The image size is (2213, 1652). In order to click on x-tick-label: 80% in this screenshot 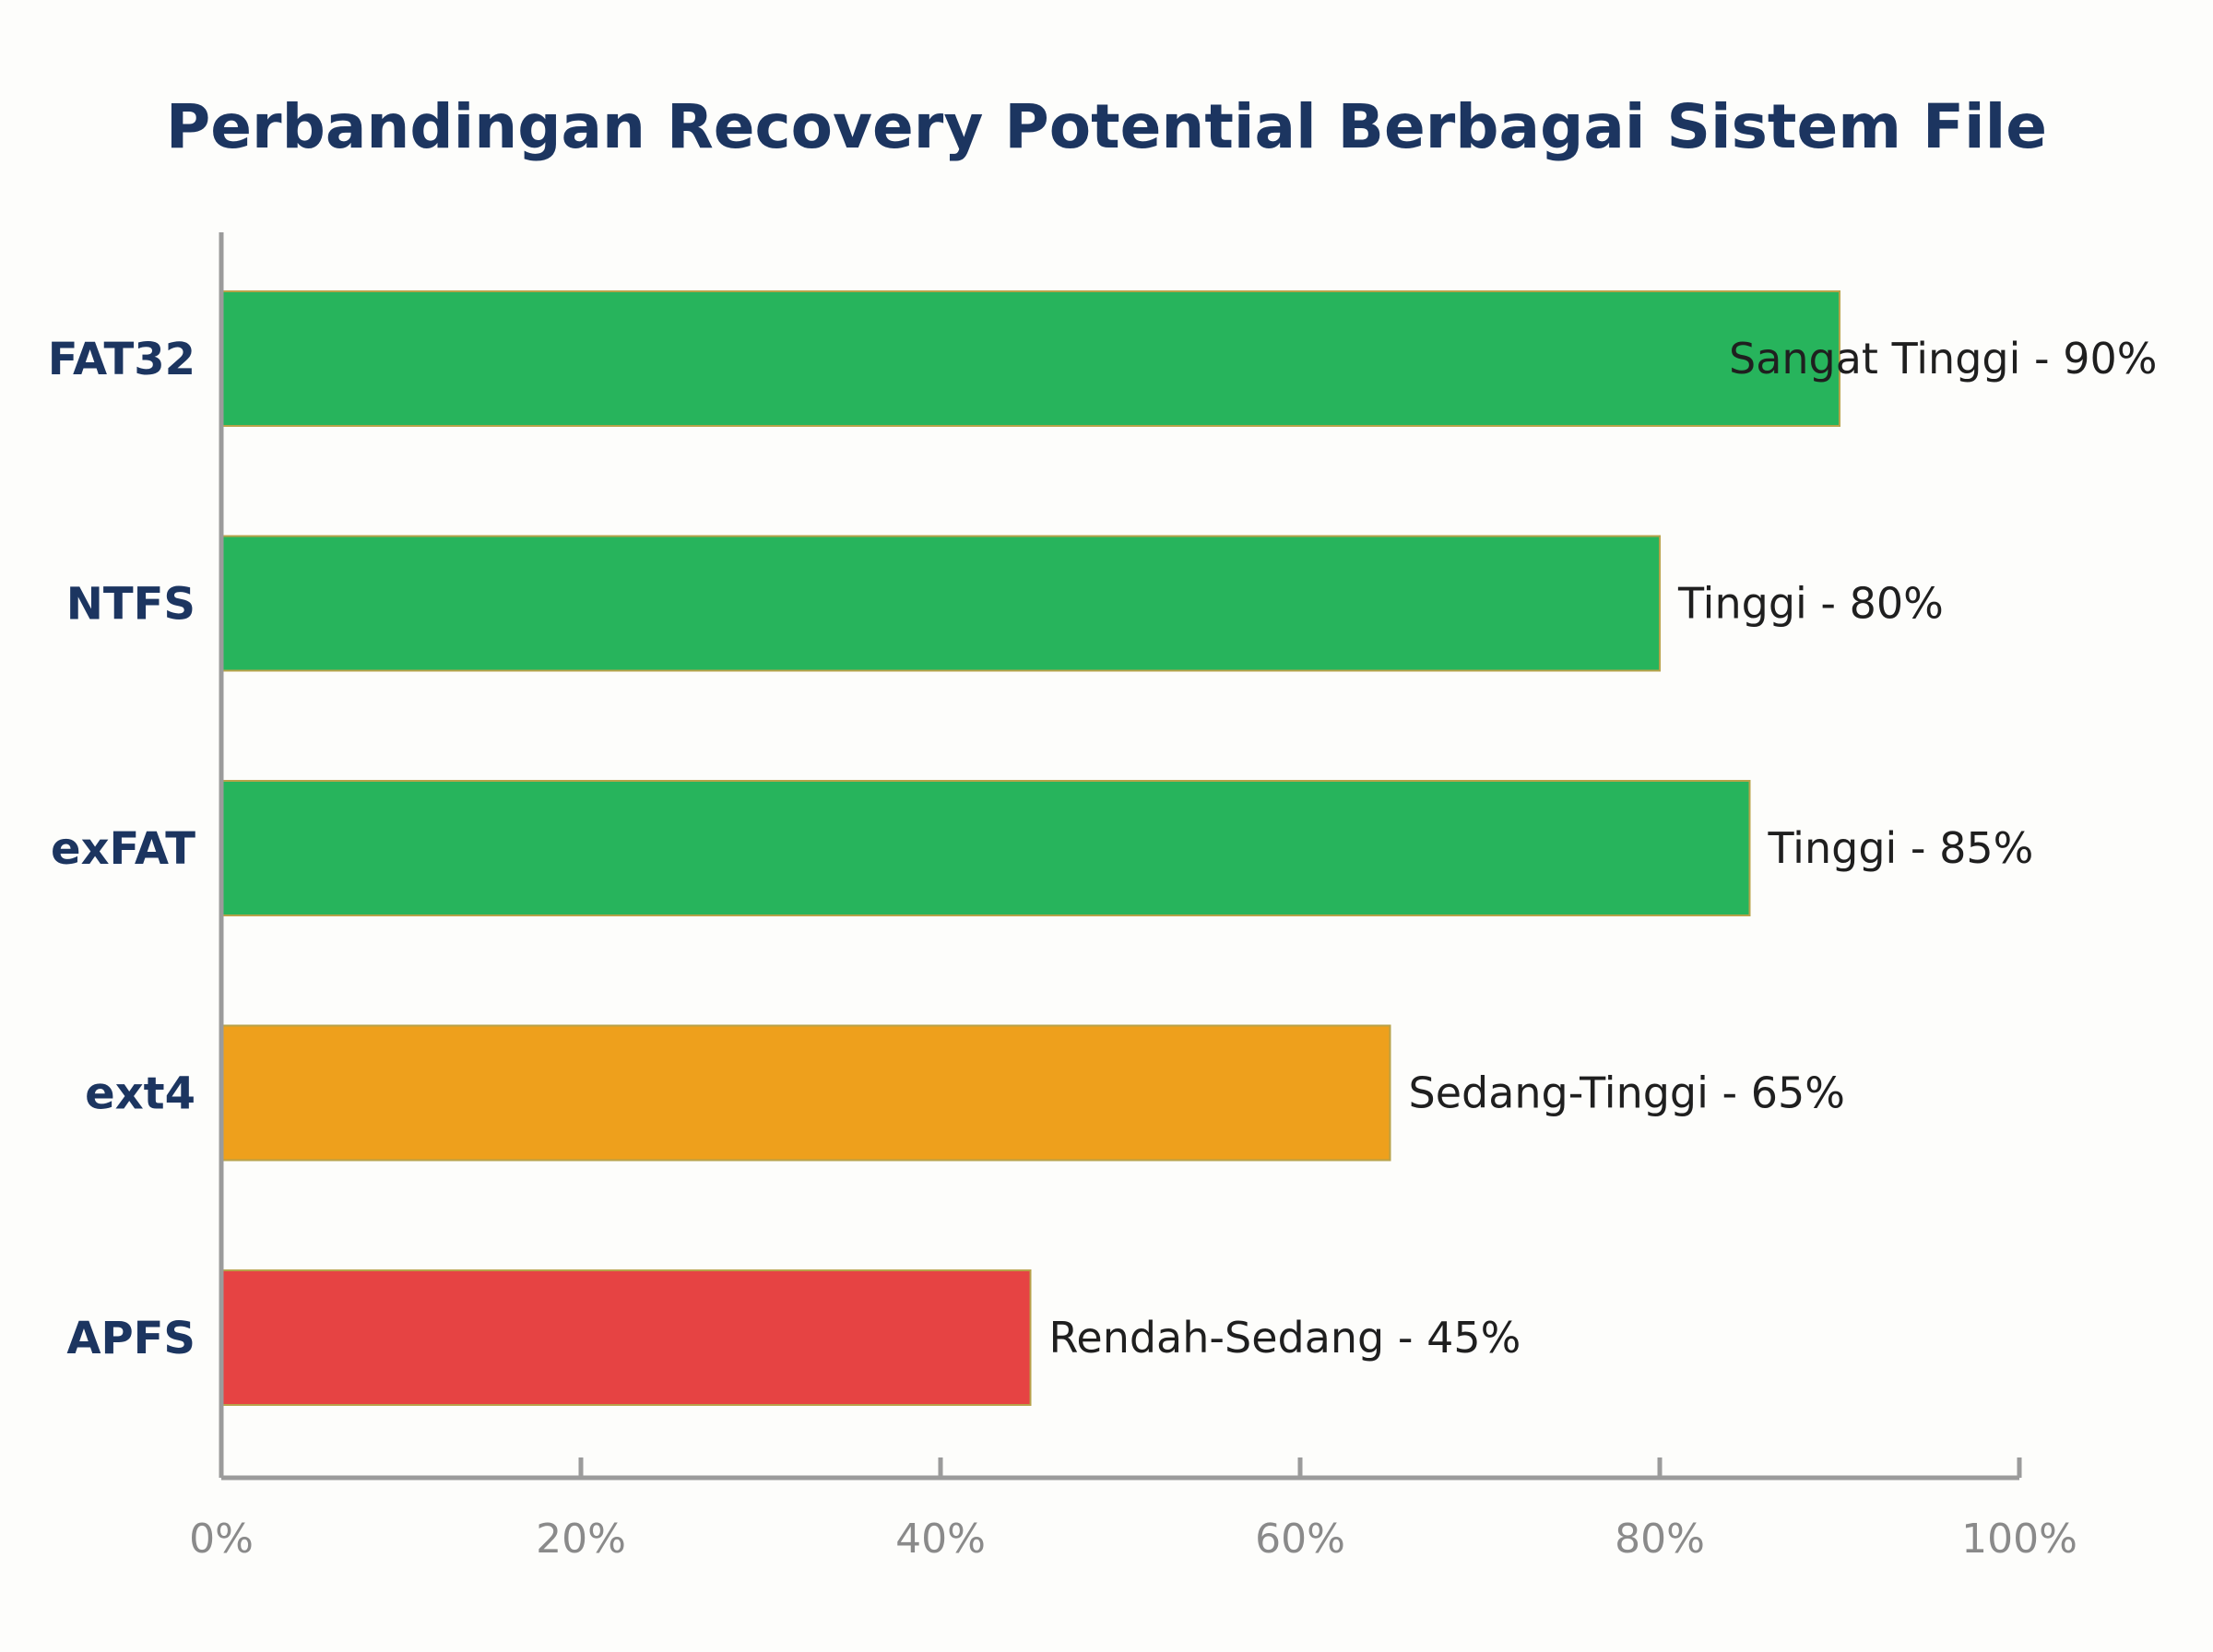, I will do `click(1660, 1539)`.